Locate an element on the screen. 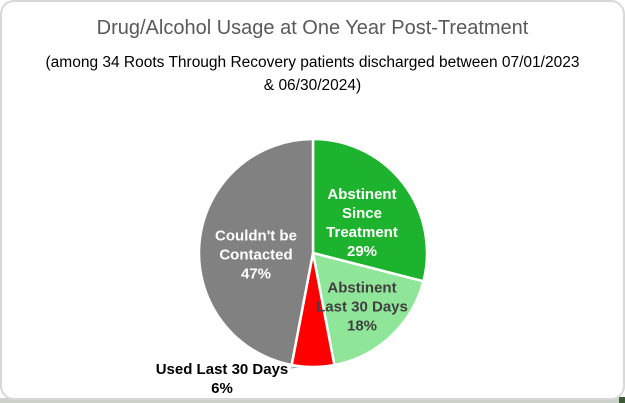 The height and width of the screenshot is (403, 625). pie-label-line: Last 30 Days is located at coordinates (362, 307).